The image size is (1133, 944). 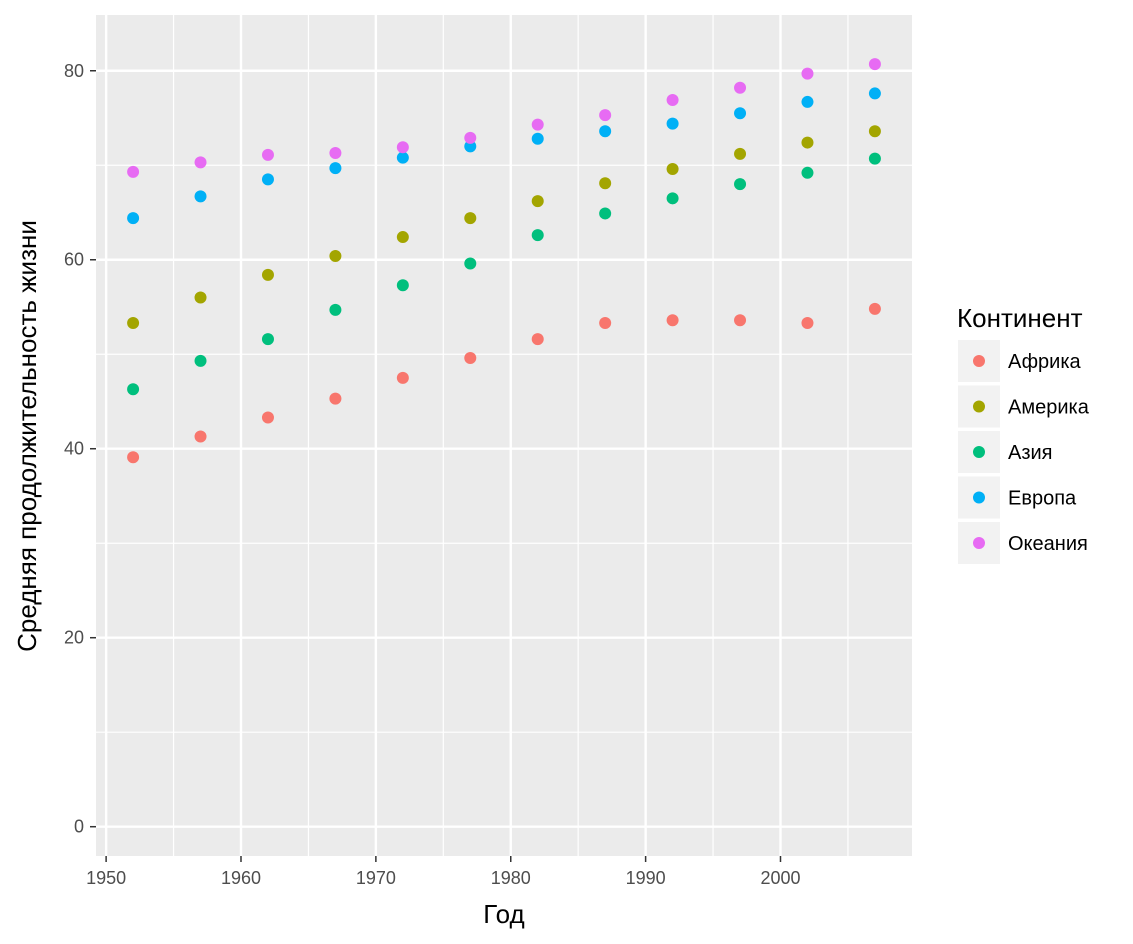 I want to click on y-tick-label: 80, so click(x=74, y=71).